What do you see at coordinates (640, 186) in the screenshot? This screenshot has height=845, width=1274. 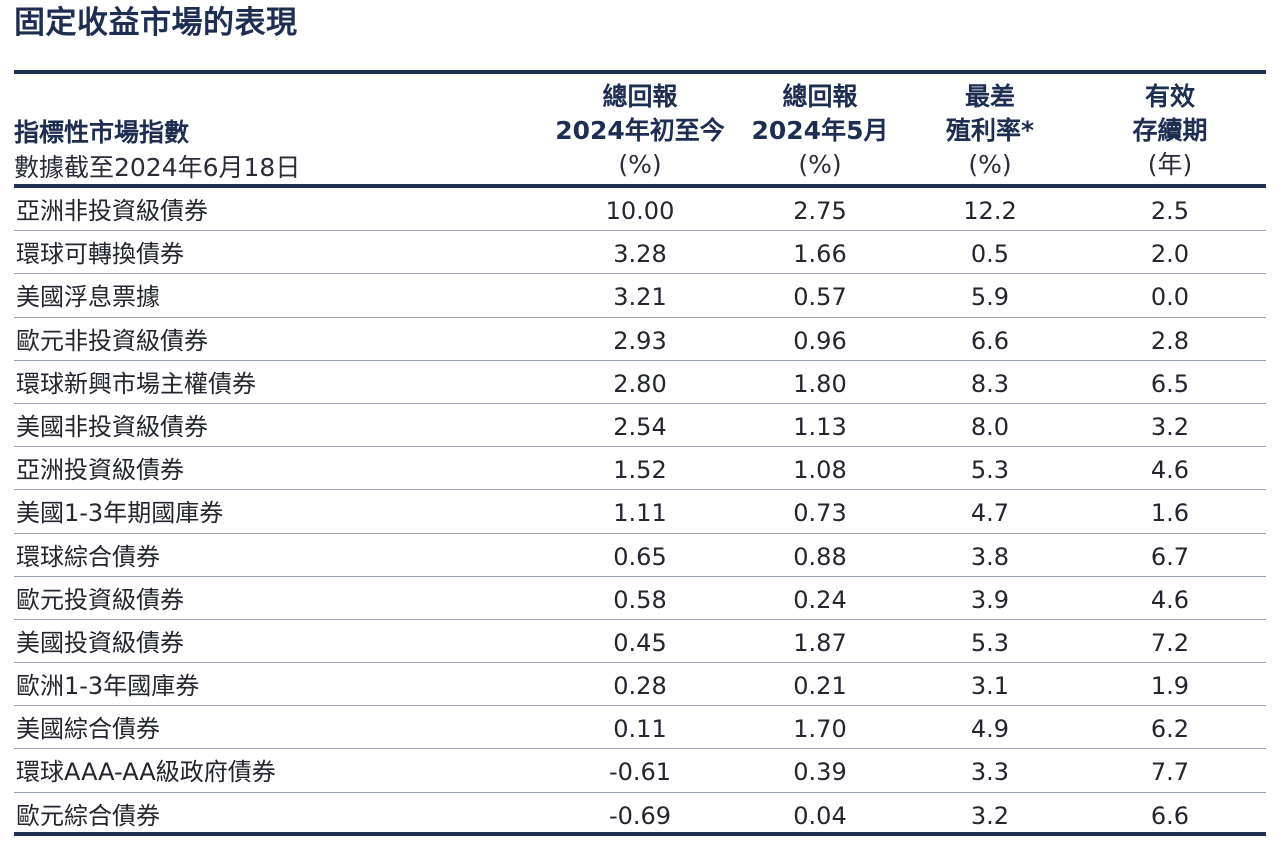 I see `header-divider` at bounding box center [640, 186].